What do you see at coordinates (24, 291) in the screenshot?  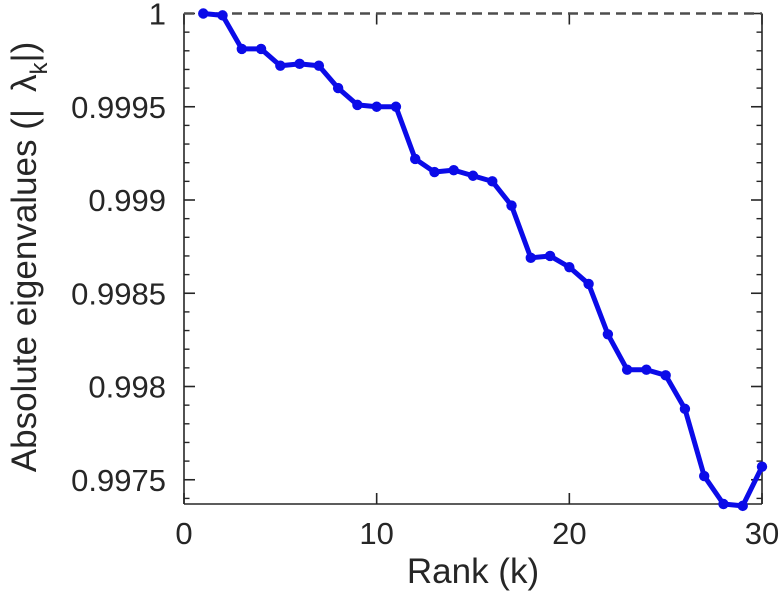 I see `y-axis-label-text: Absolute eigenvalues (|` at bounding box center [24, 291].